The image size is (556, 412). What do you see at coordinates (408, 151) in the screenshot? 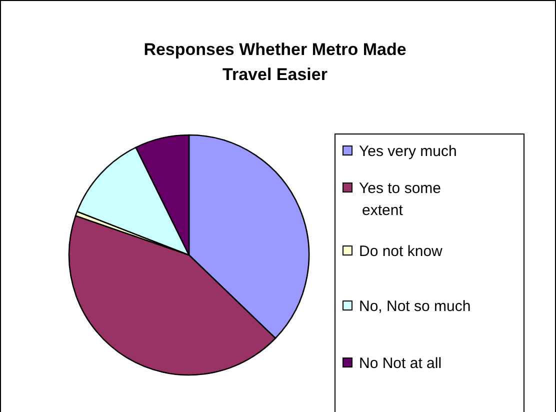
I see `legend-label: Yes very much` at bounding box center [408, 151].